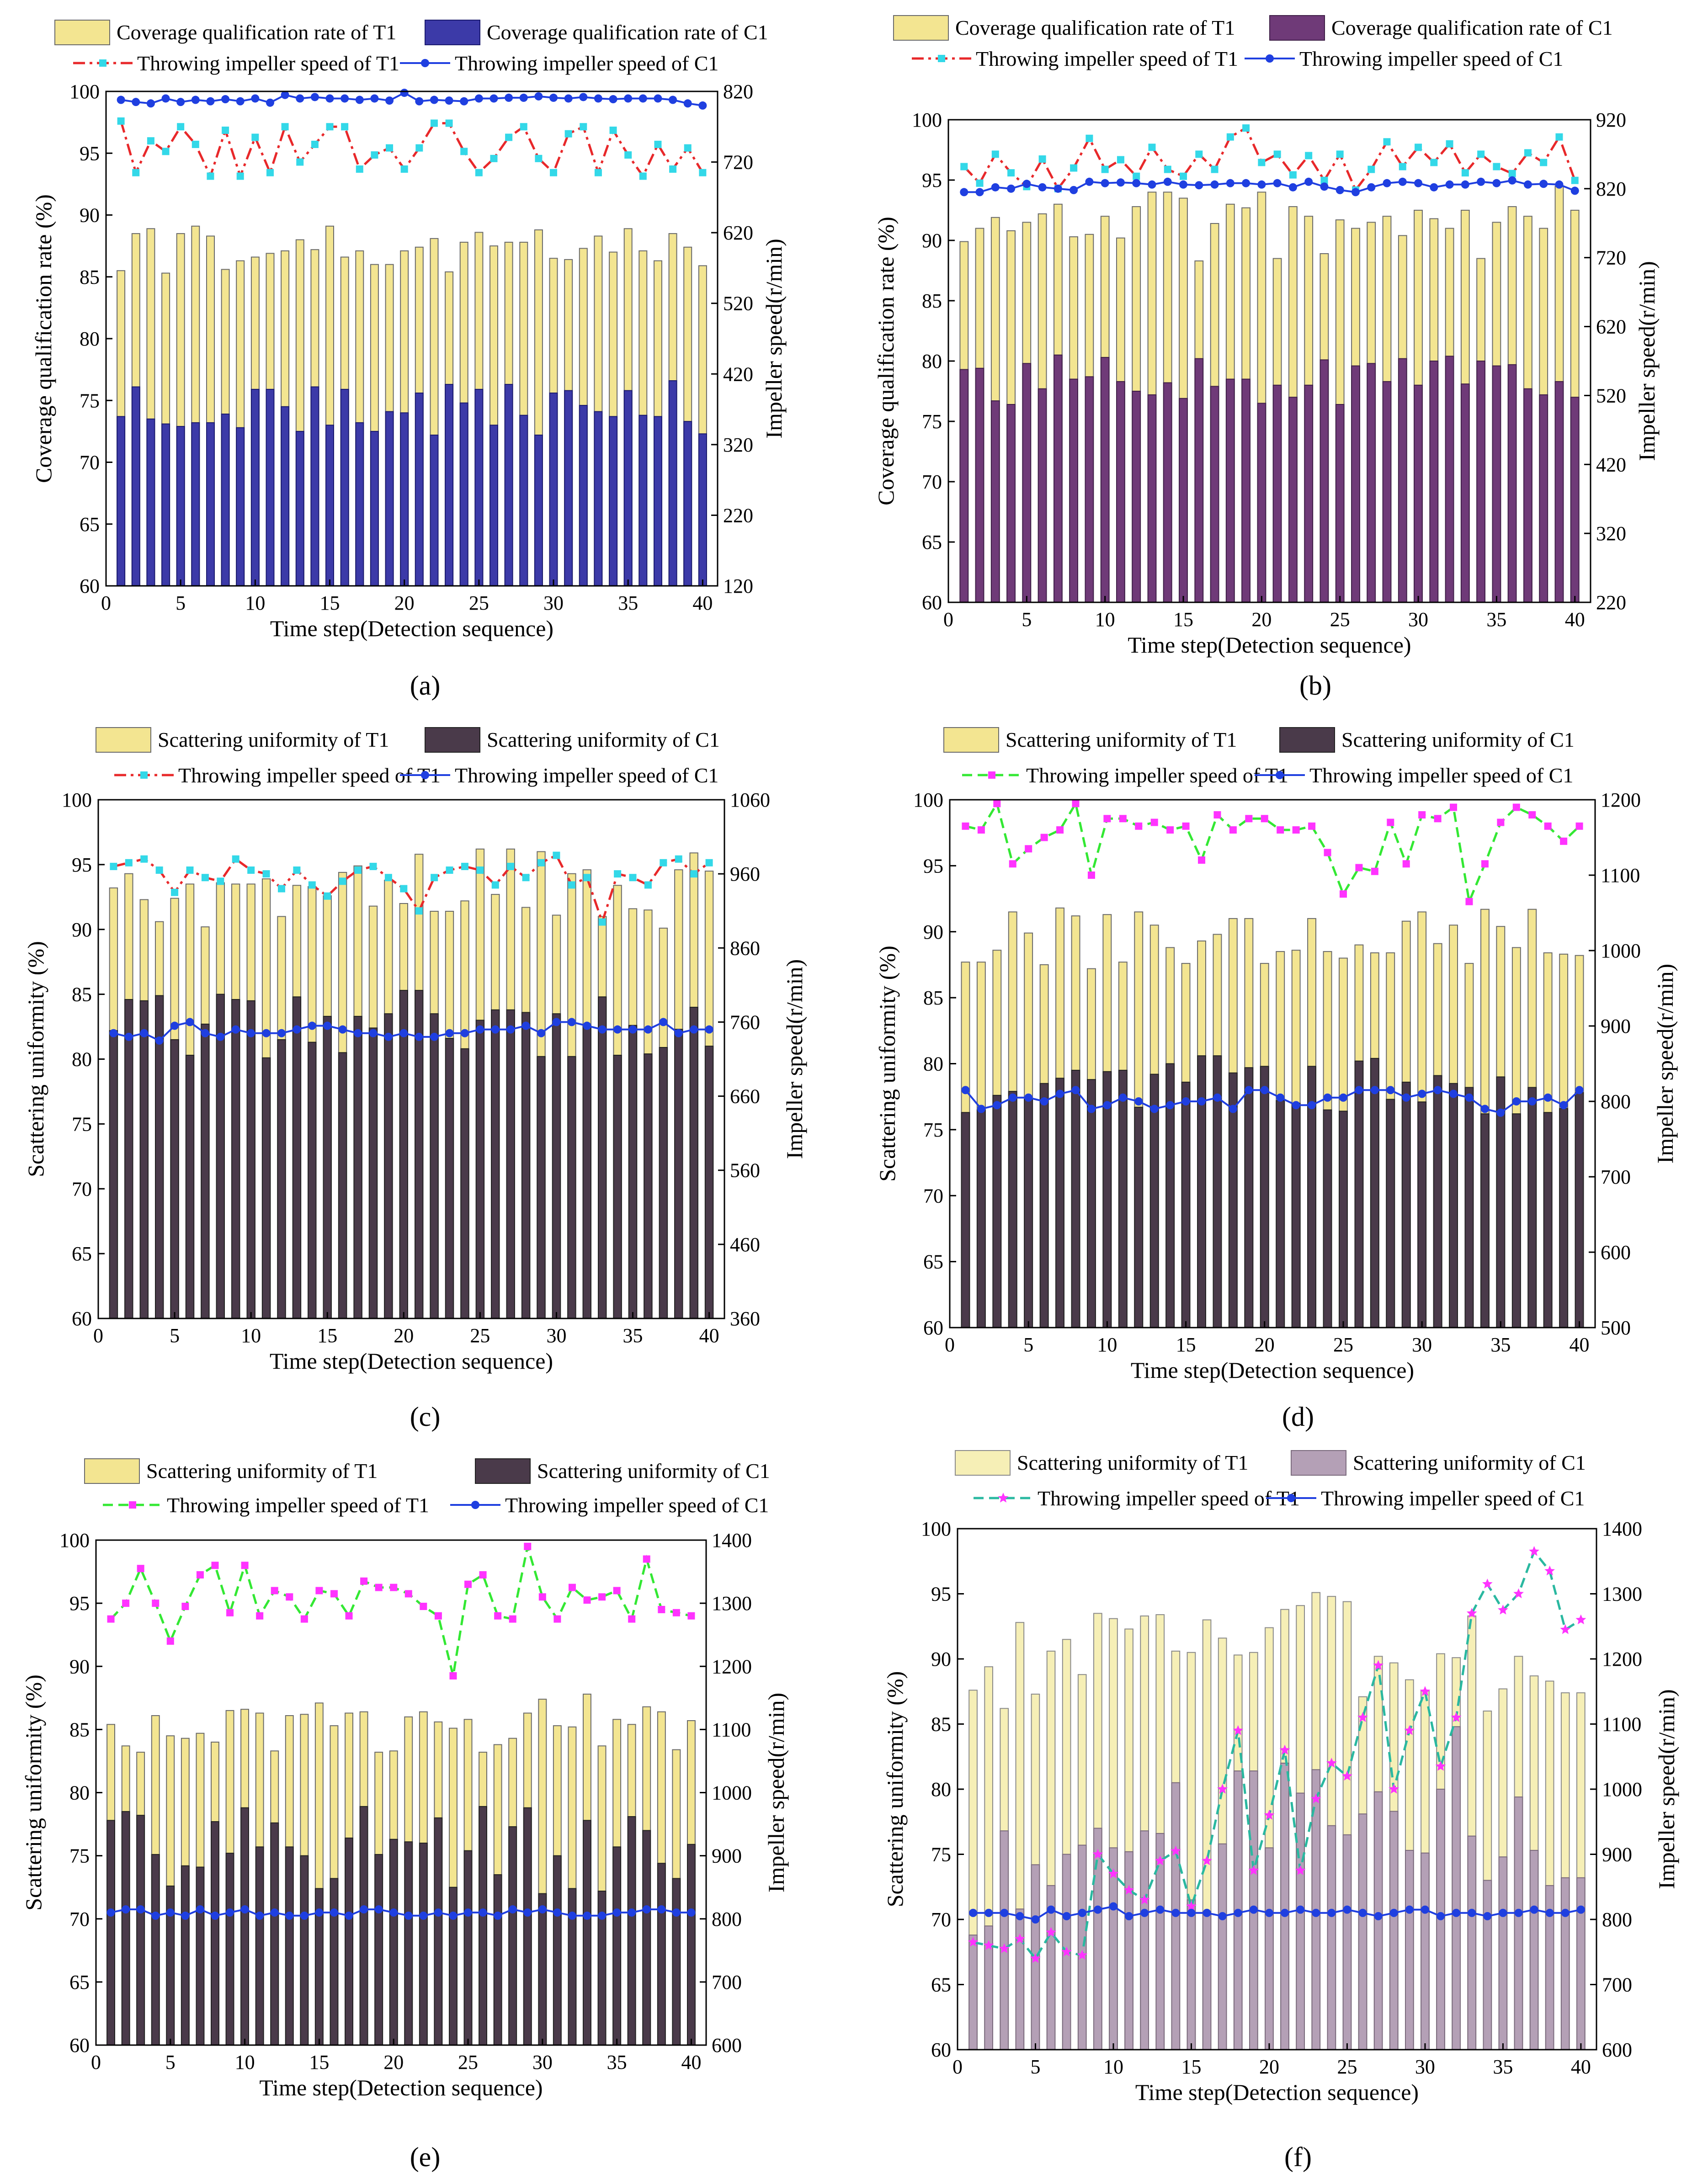 Image resolution: width=1708 pixels, height=2179 pixels. What do you see at coordinates (181, 603) in the screenshot?
I see `x-tick-label: 5` at bounding box center [181, 603].